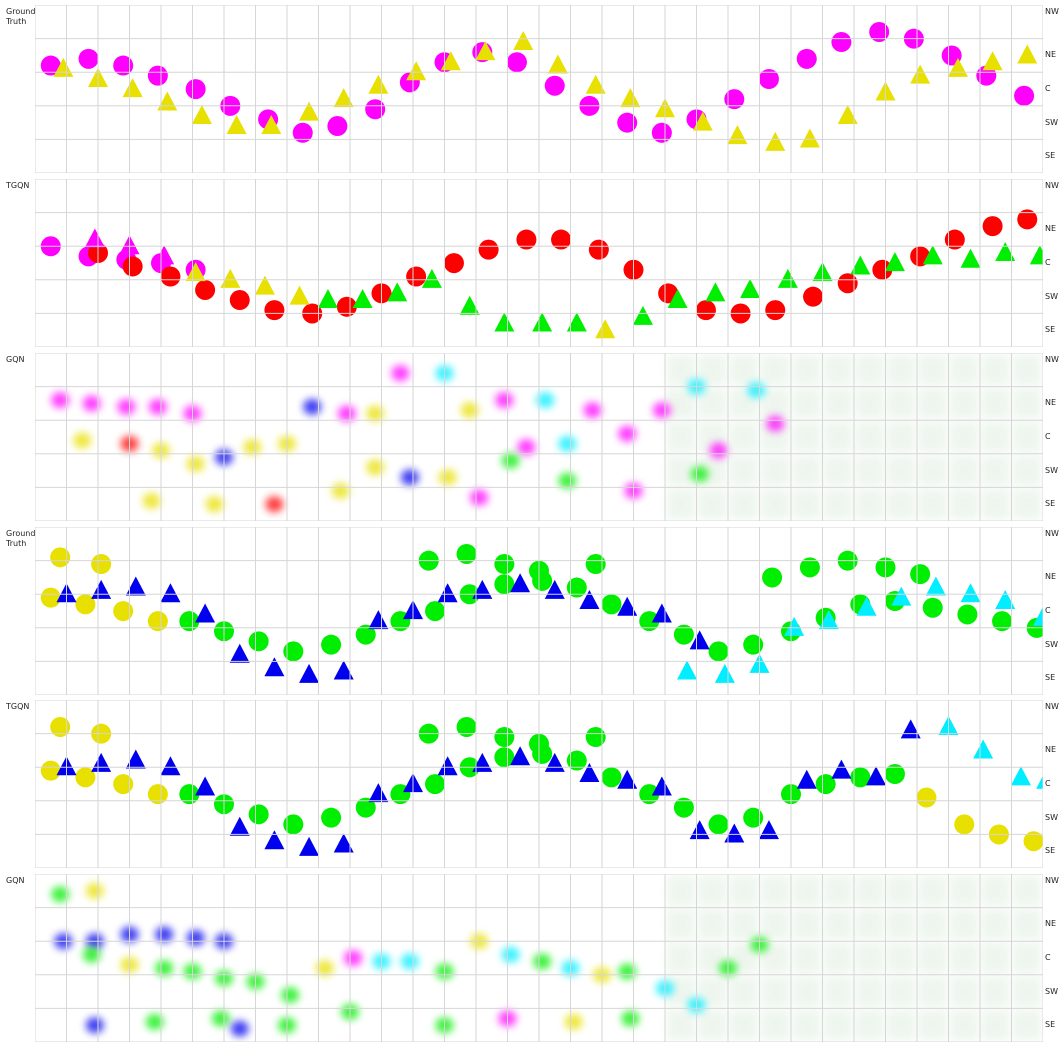  Describe the element at coordinates (1048, 957) in the screenshot. I see `view-label-c: C` at that location.